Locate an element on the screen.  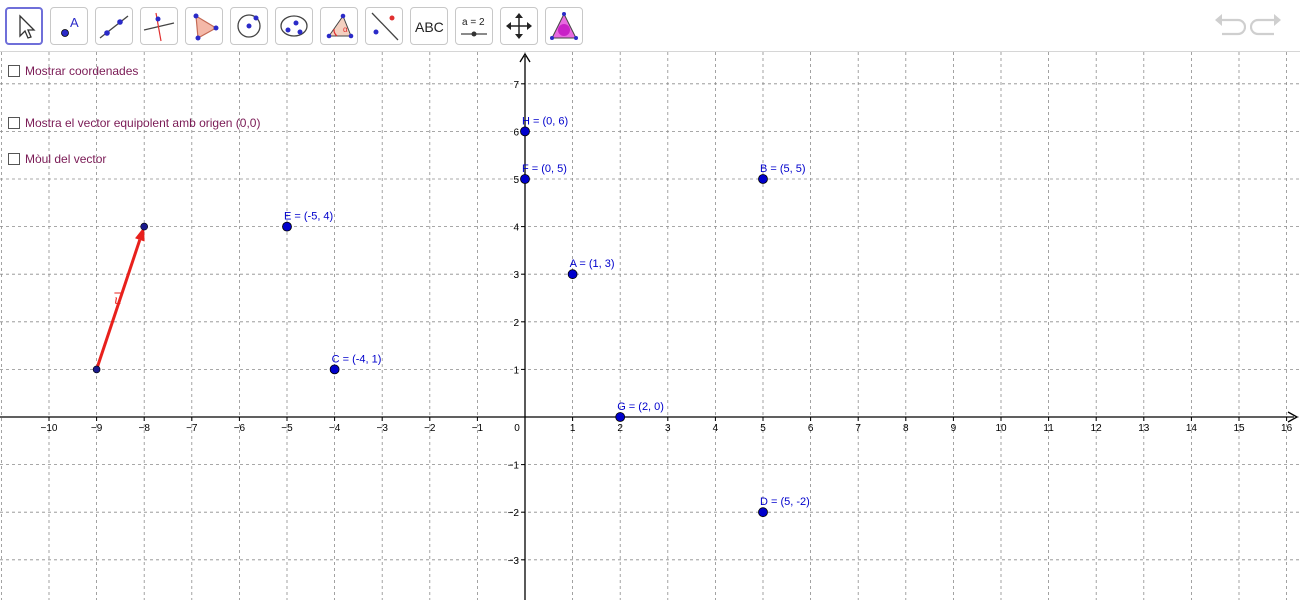
x-tick-label: 0 is located at coordinates (517, 428).